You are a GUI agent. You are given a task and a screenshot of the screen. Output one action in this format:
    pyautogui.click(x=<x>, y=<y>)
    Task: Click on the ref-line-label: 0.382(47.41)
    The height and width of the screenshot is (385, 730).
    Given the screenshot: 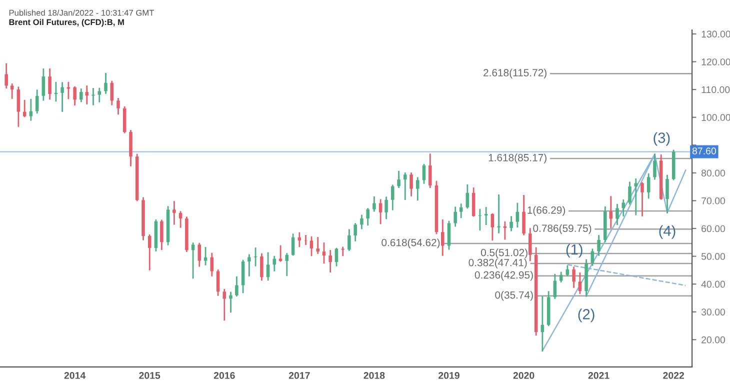 What is the action you would take?
    pyautogui.click(x=497, y=263)
    